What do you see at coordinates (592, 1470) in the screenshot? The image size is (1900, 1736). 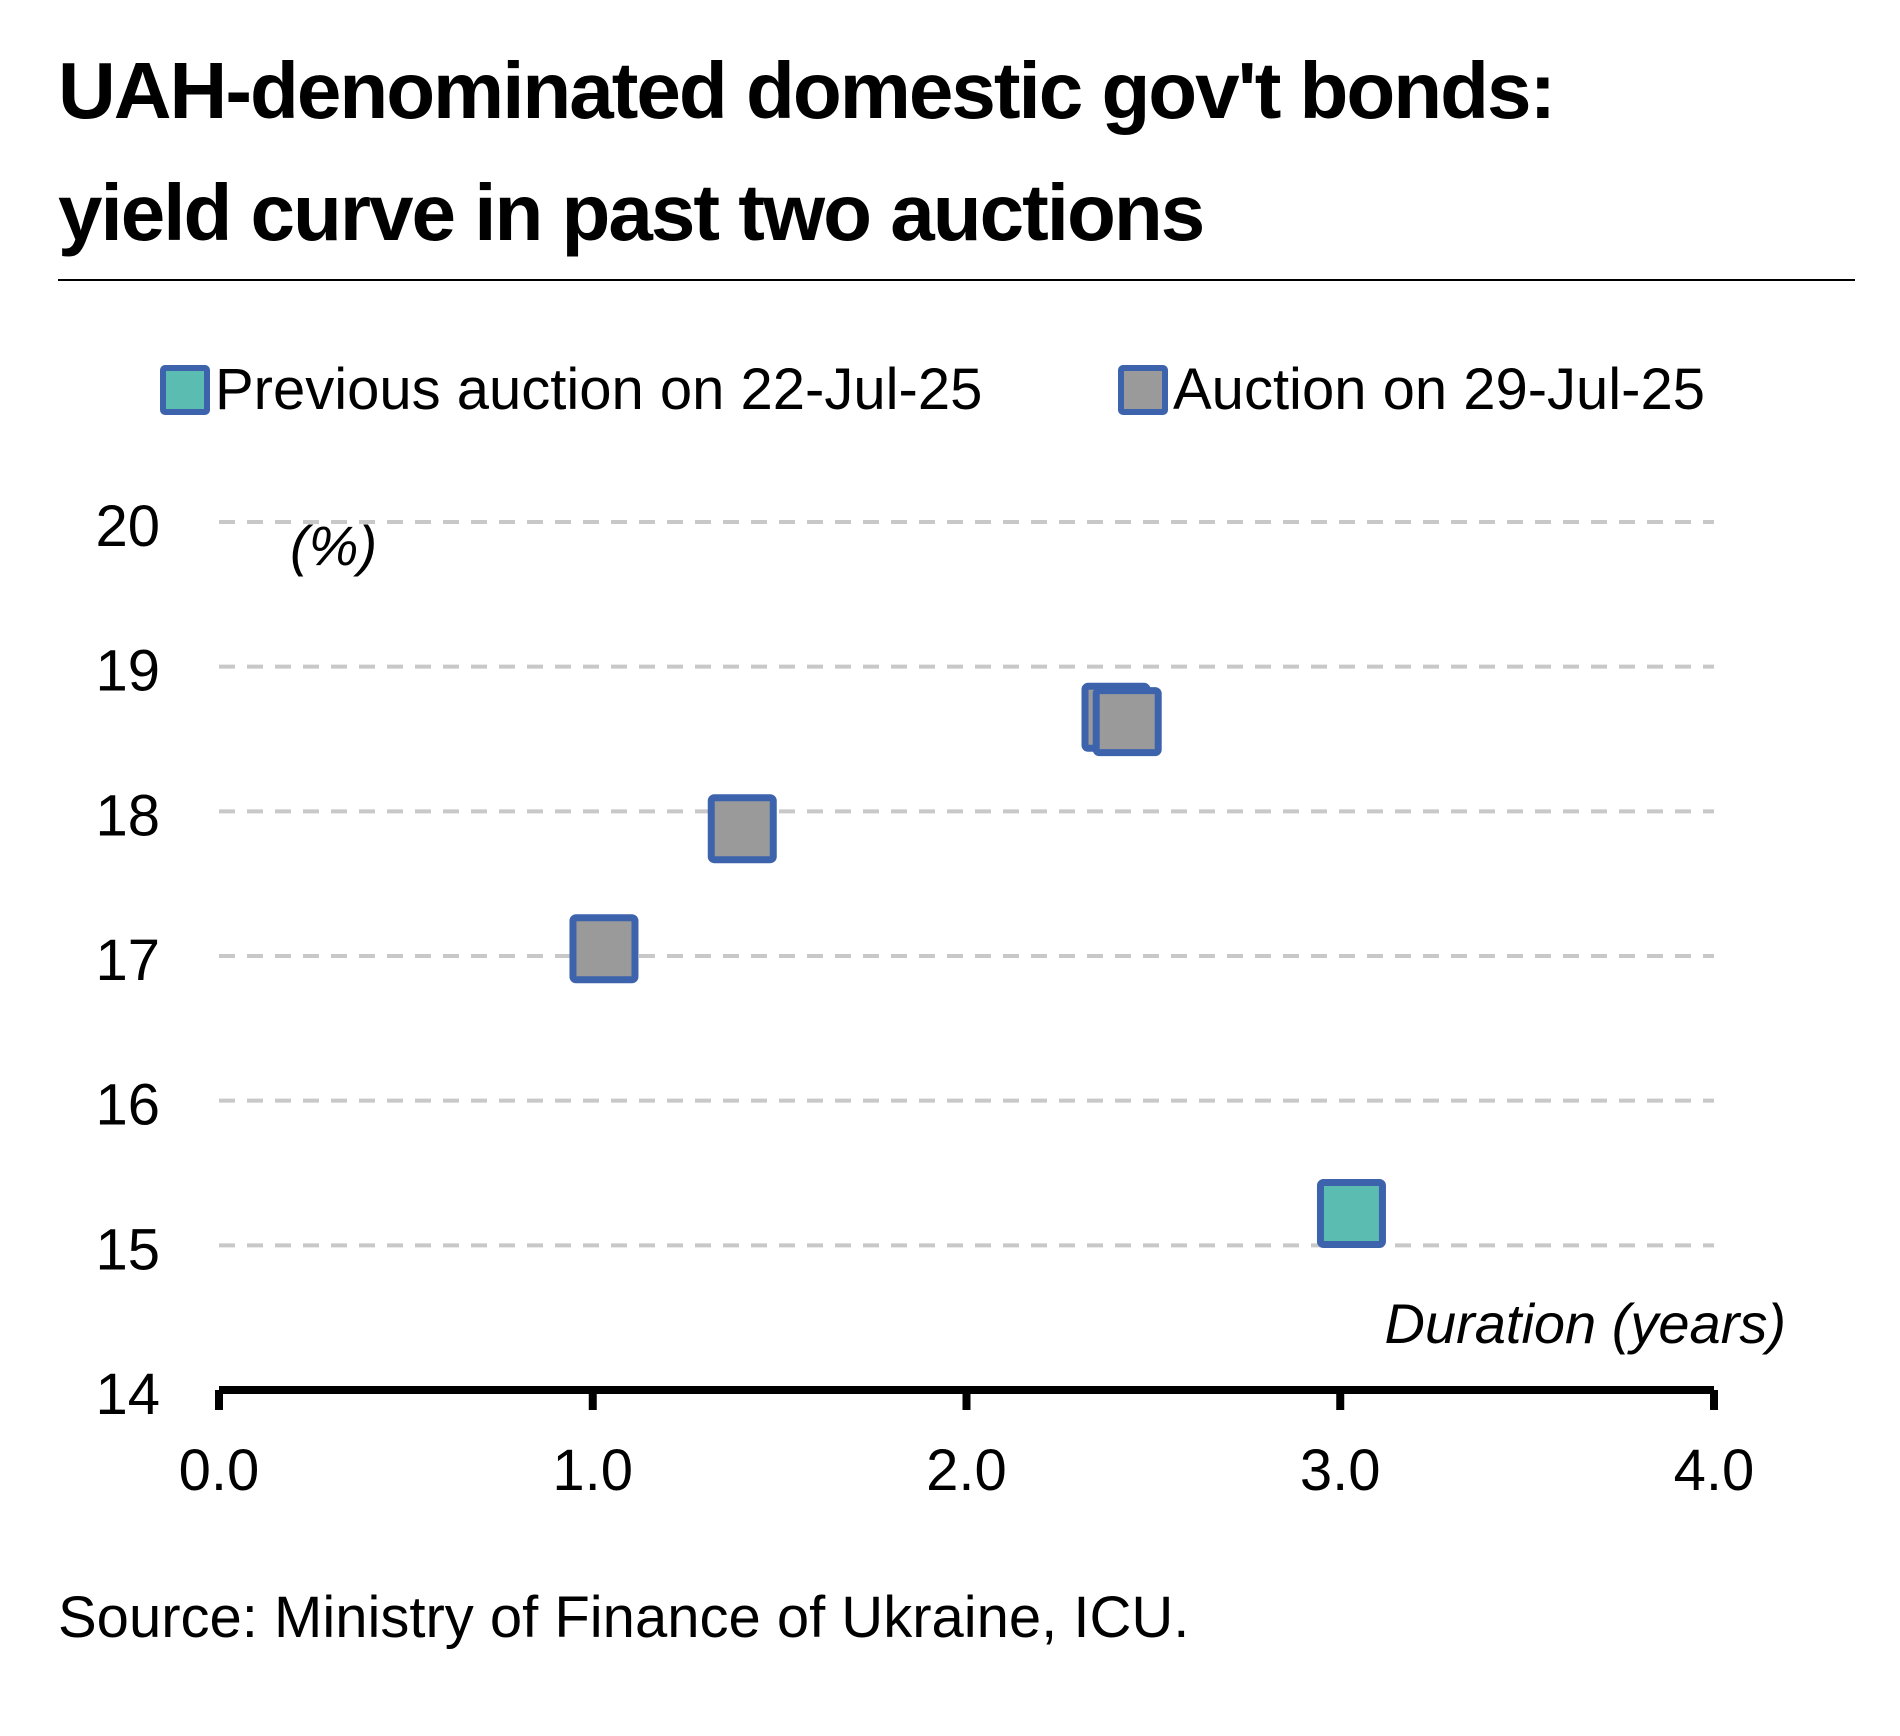 I see `x-tick-label-1.0: 1.0` at bounding box center [592, 1470].